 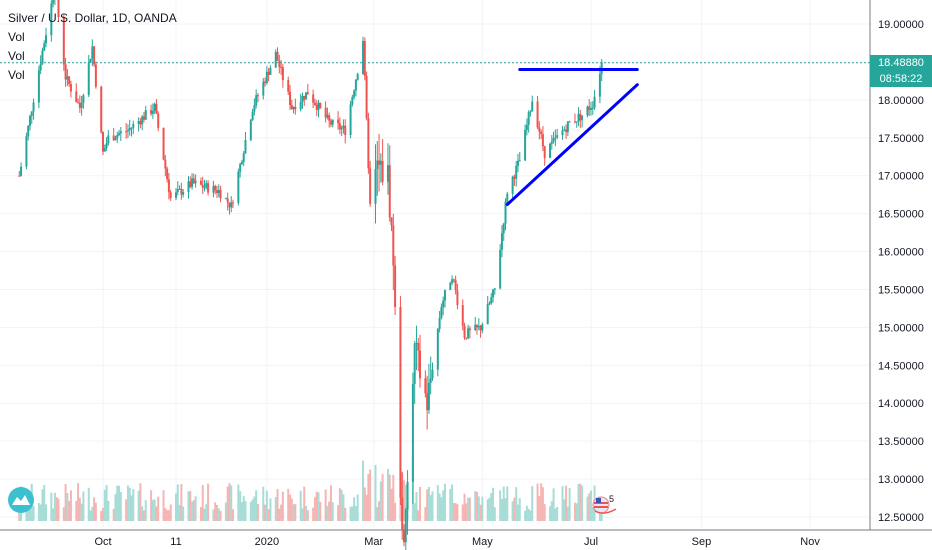 What do you see at coordinates (16, 75) in the screenshot?
I see `indicator-vol-3: Vol` at bounding box center [16, 75].